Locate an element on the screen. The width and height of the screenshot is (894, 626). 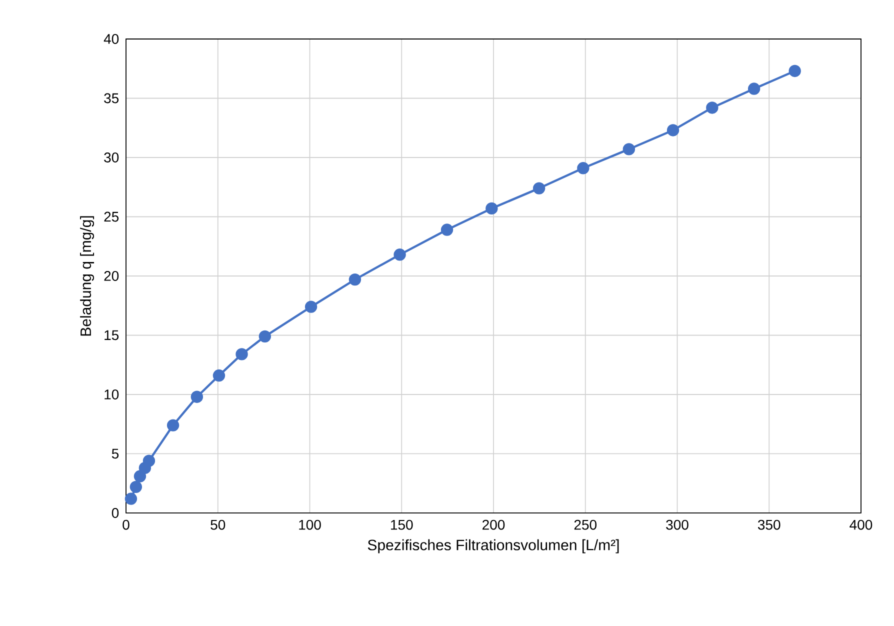
y-tick-label: 5 is located at coordinates (115, 453).